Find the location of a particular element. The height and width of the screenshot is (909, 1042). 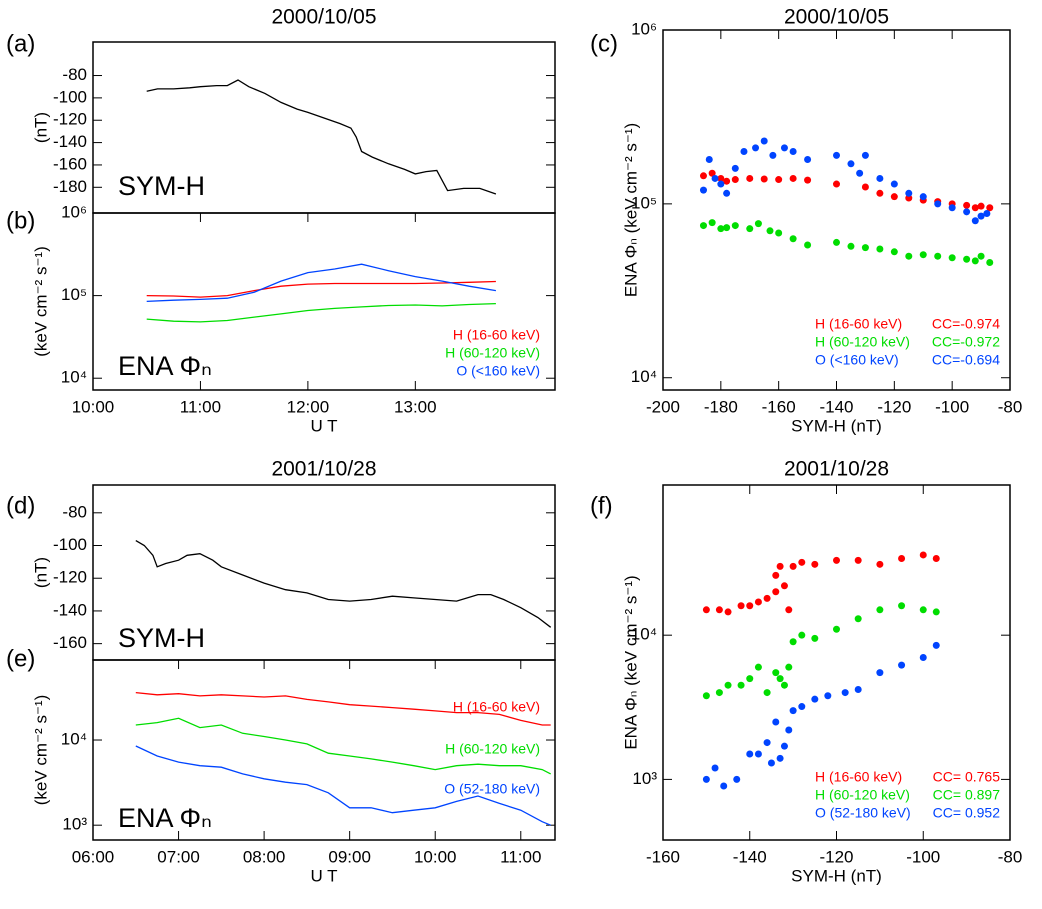

x-tick-label: -100 is located at coordinates (952, 406).